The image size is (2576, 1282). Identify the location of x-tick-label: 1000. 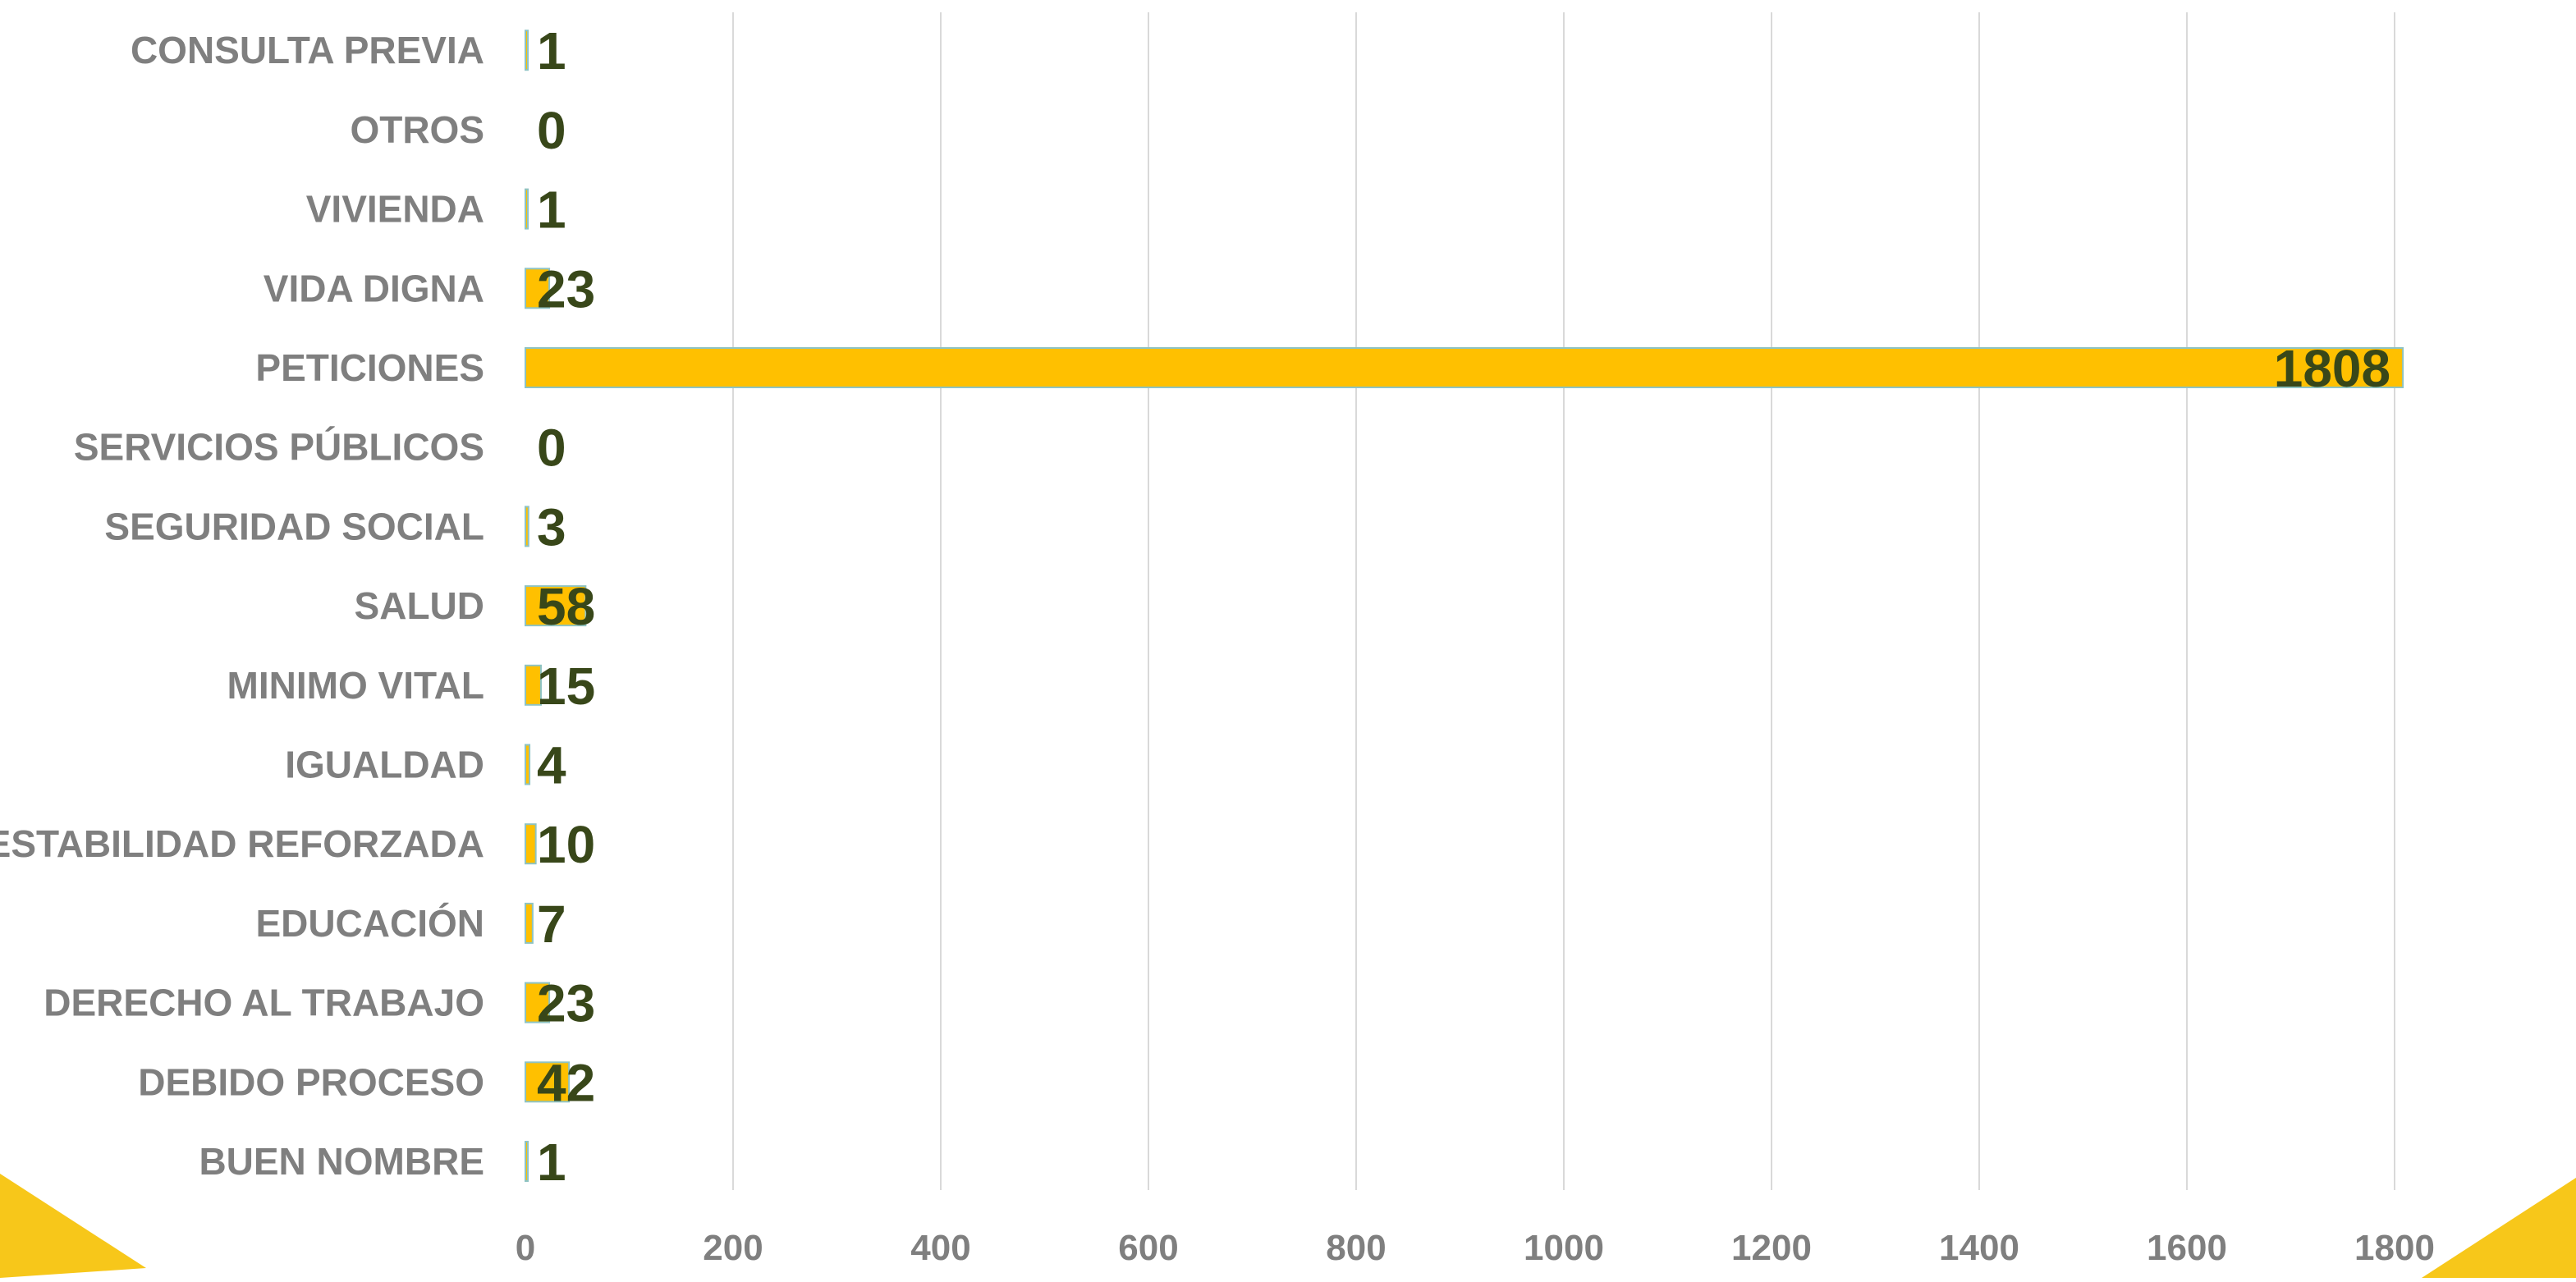
(1564, 1248).